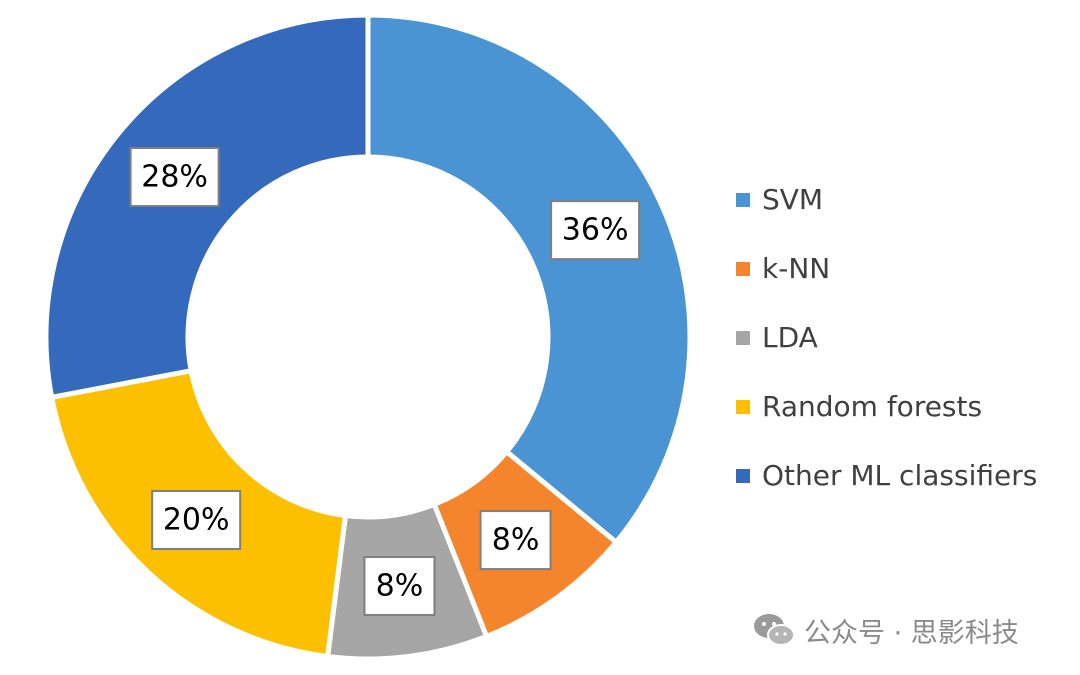  Describe the element at coordinates (872, 406) in the screenshot. I see `legend-label: Random forests` at that location.